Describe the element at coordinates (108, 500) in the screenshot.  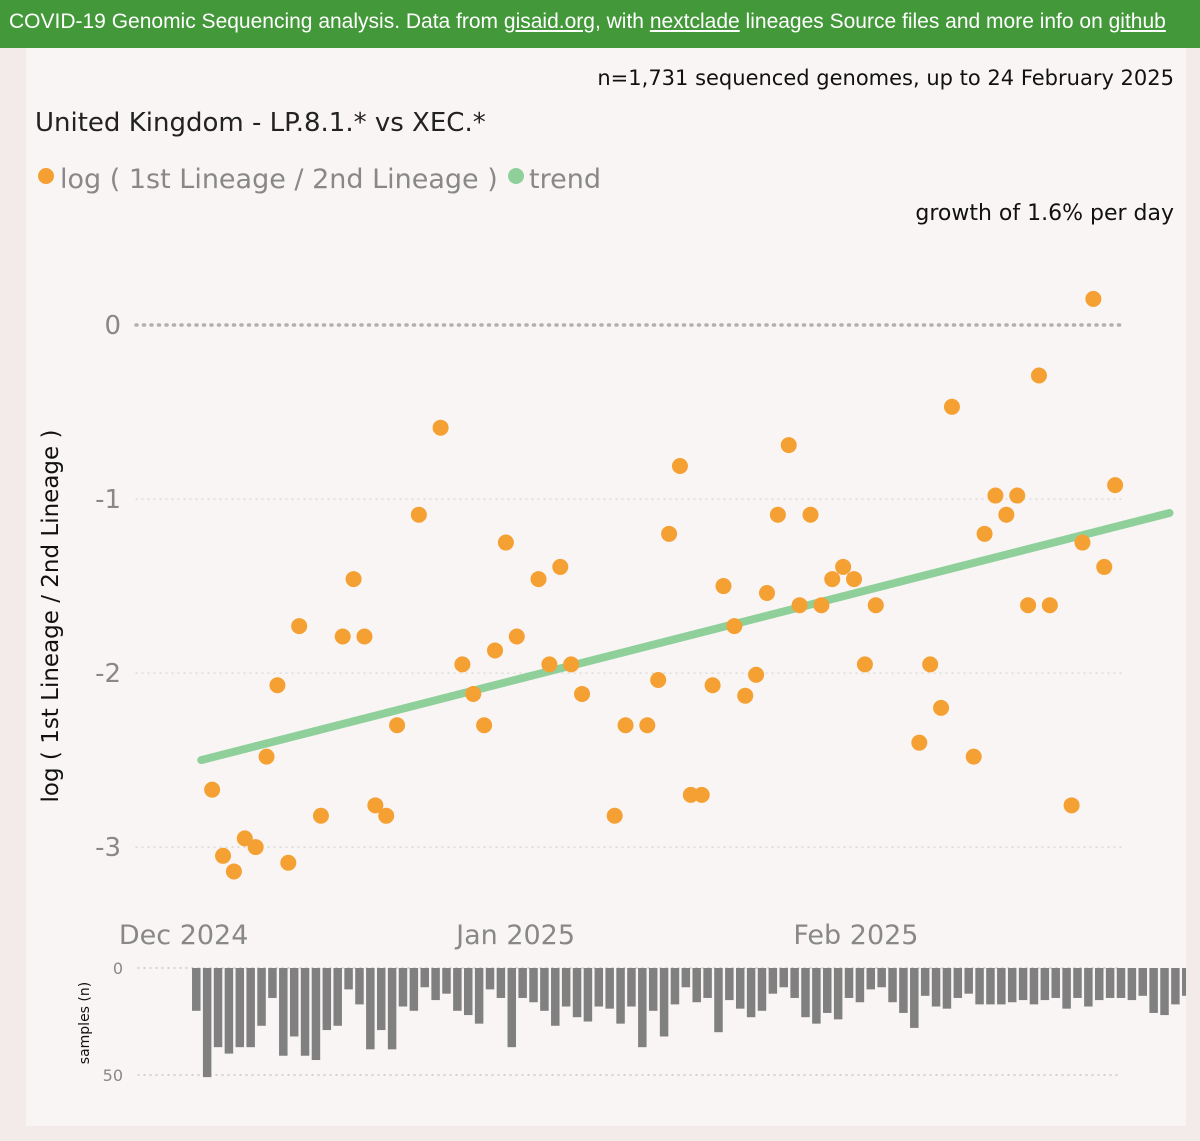
I see `y-tick-label: -1` at that location.